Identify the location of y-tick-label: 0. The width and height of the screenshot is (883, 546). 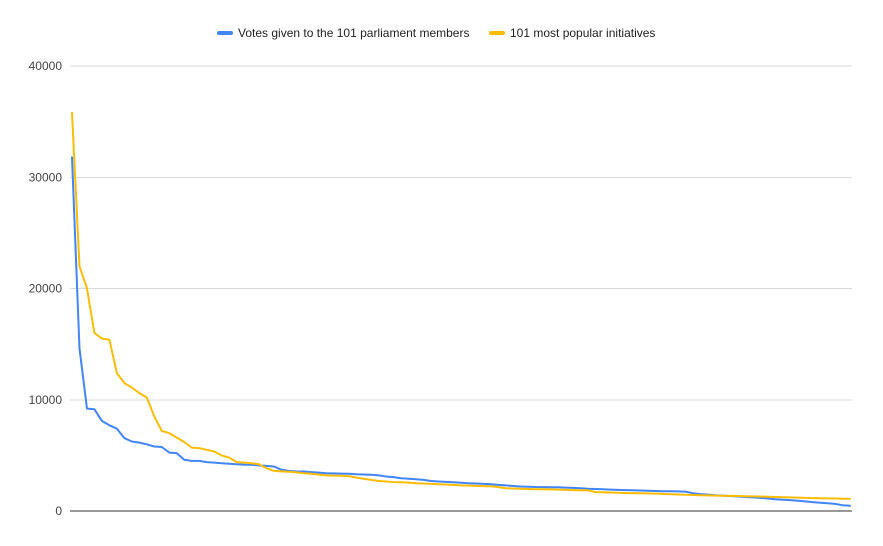
(58, 511).